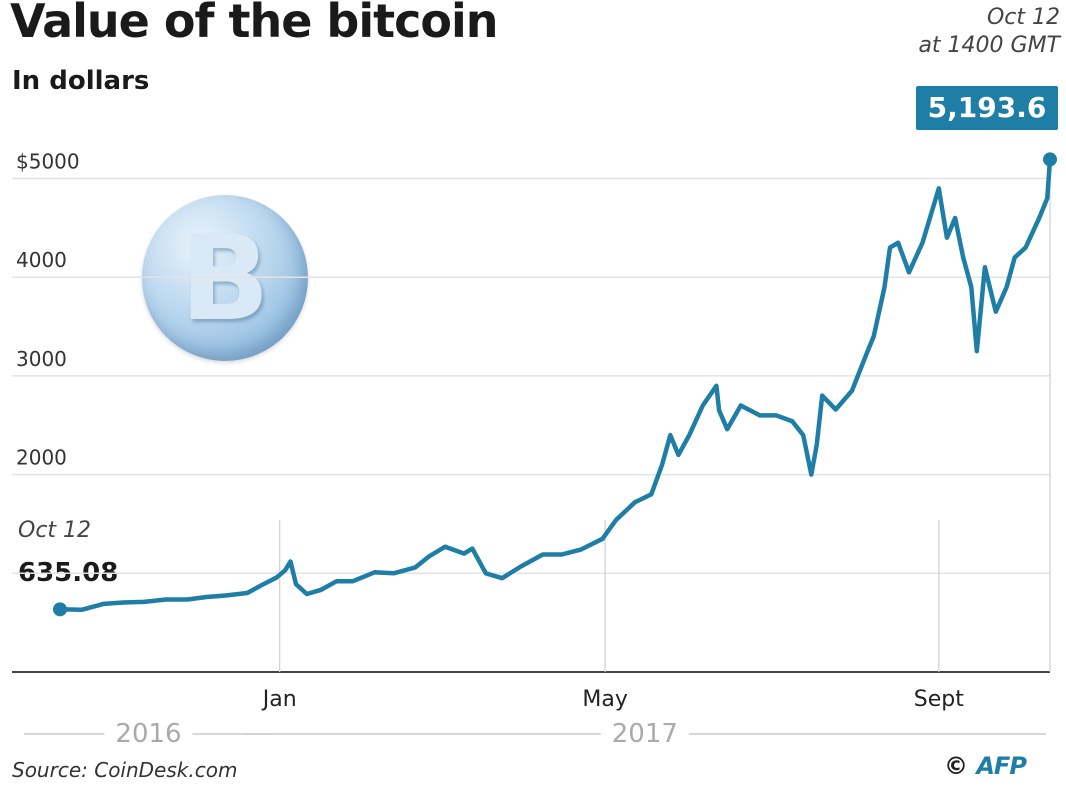  Describe the element at coordinates (41, 260) in the screenshot. I see `y-tick-label: 4000` at that location.